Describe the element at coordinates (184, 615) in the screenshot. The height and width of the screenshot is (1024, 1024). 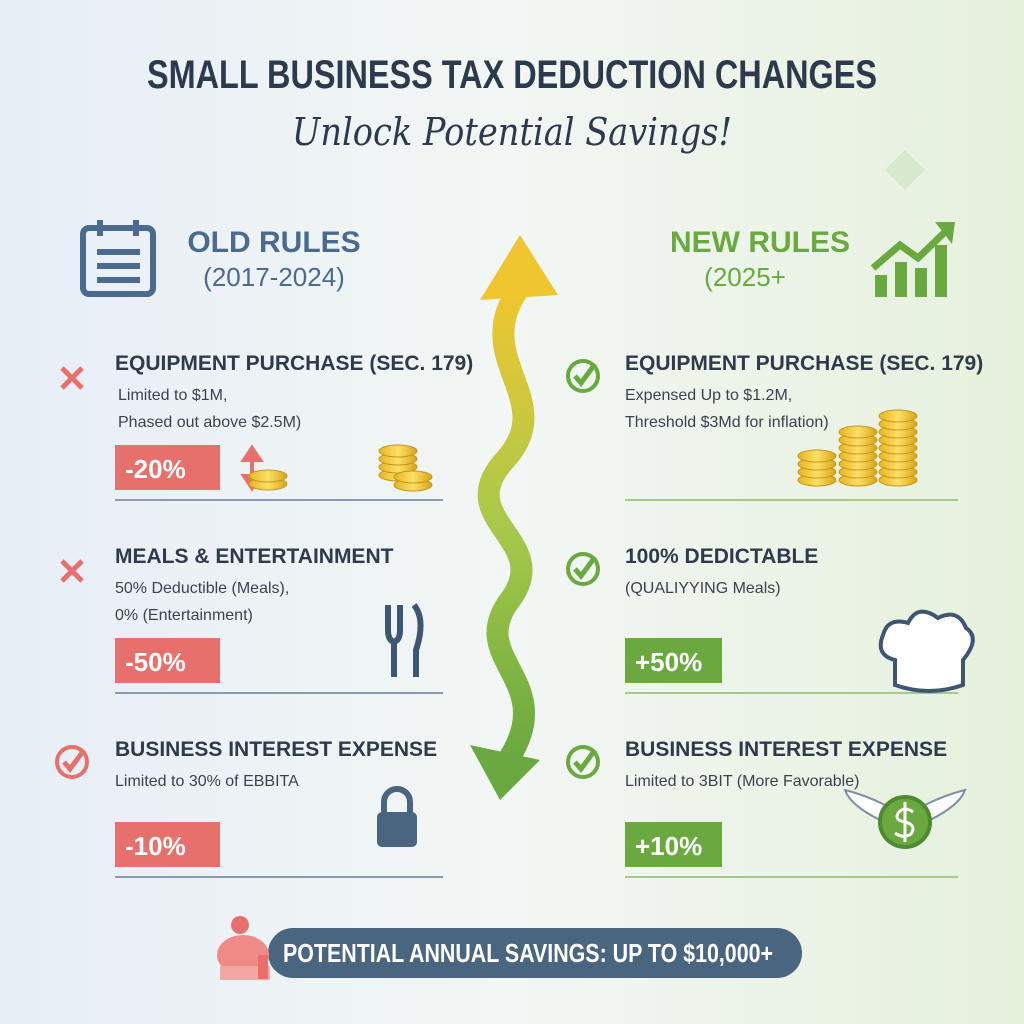
I see `item-line: 0% (Entertainment)` at that location.